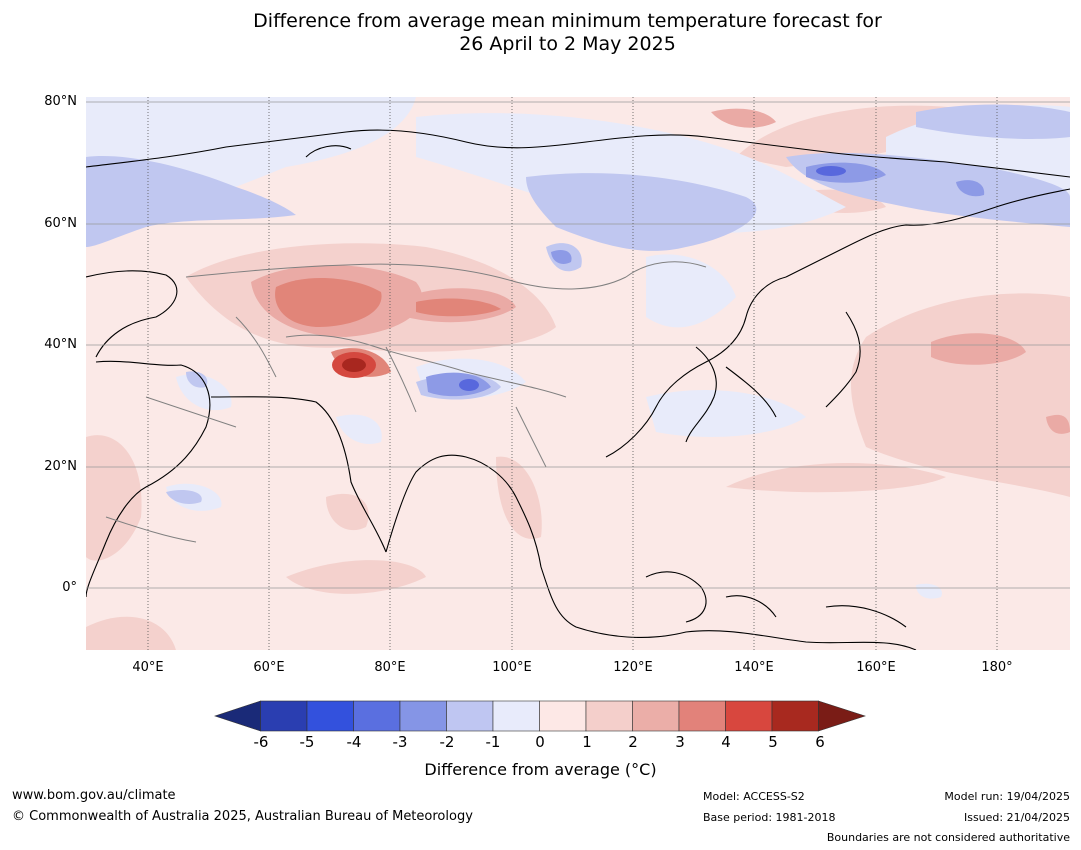  Describe the element at coordinates (307, 742) in the screenshot. I see `colorbar-tick: -5` at that location.